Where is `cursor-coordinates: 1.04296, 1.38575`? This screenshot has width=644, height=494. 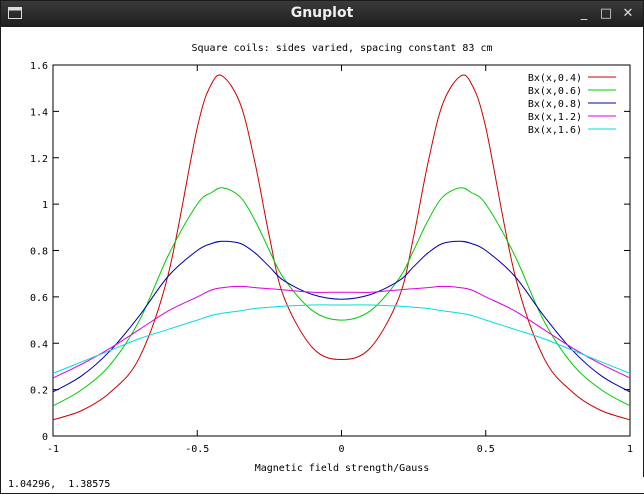 cursor-coordinates: 1.04296, 1.38575 is located at coordinates (59, 484).